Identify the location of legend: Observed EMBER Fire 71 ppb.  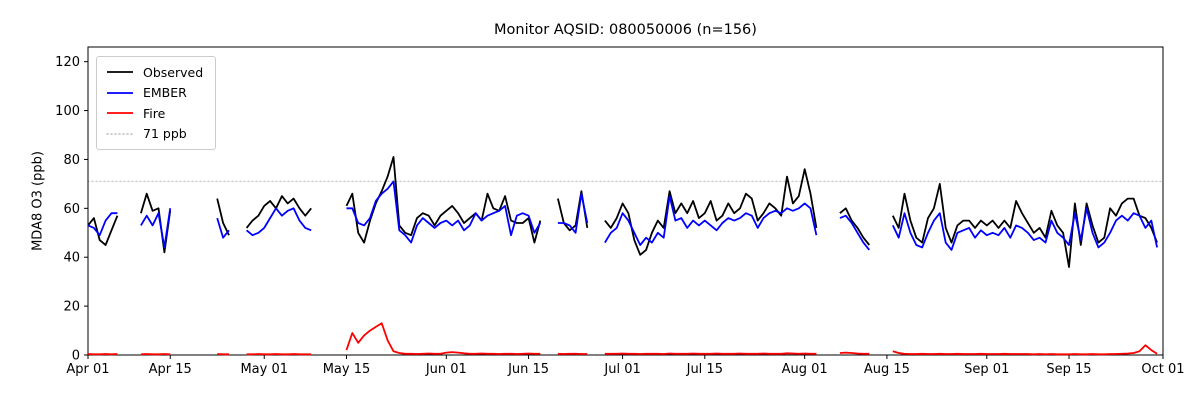
(156, 103).